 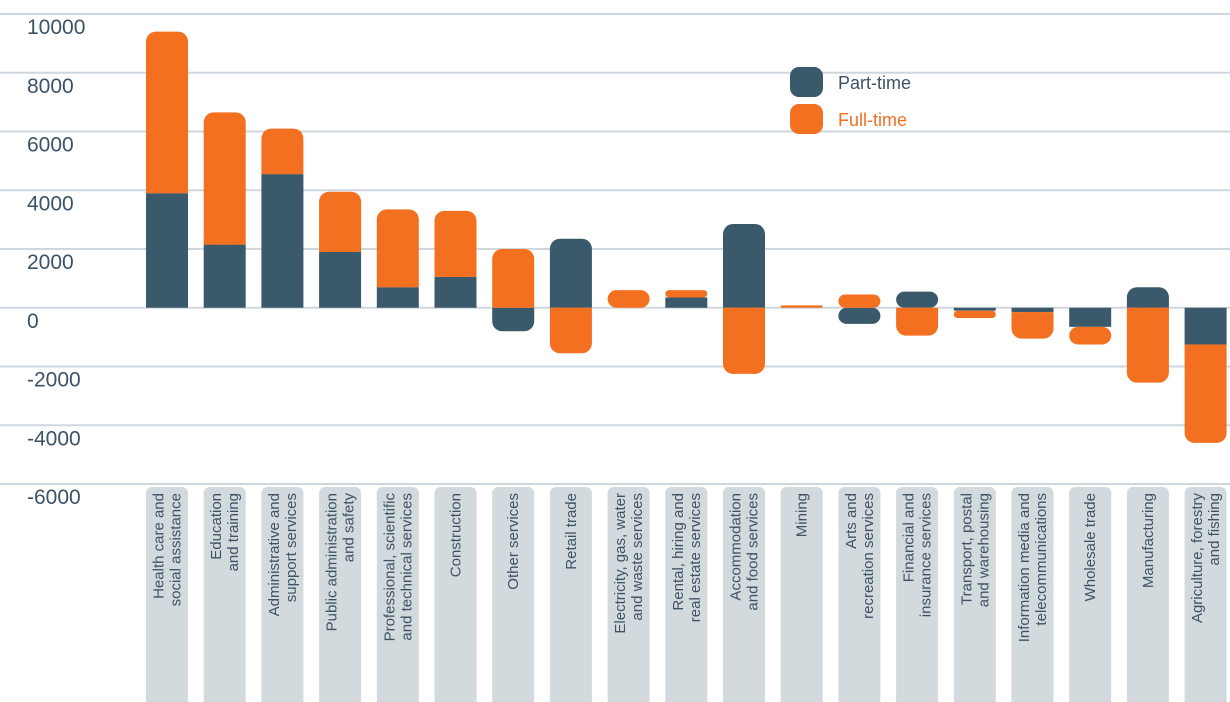 I want to click on category-label: telecommunications, so click(x=1041, y=559).